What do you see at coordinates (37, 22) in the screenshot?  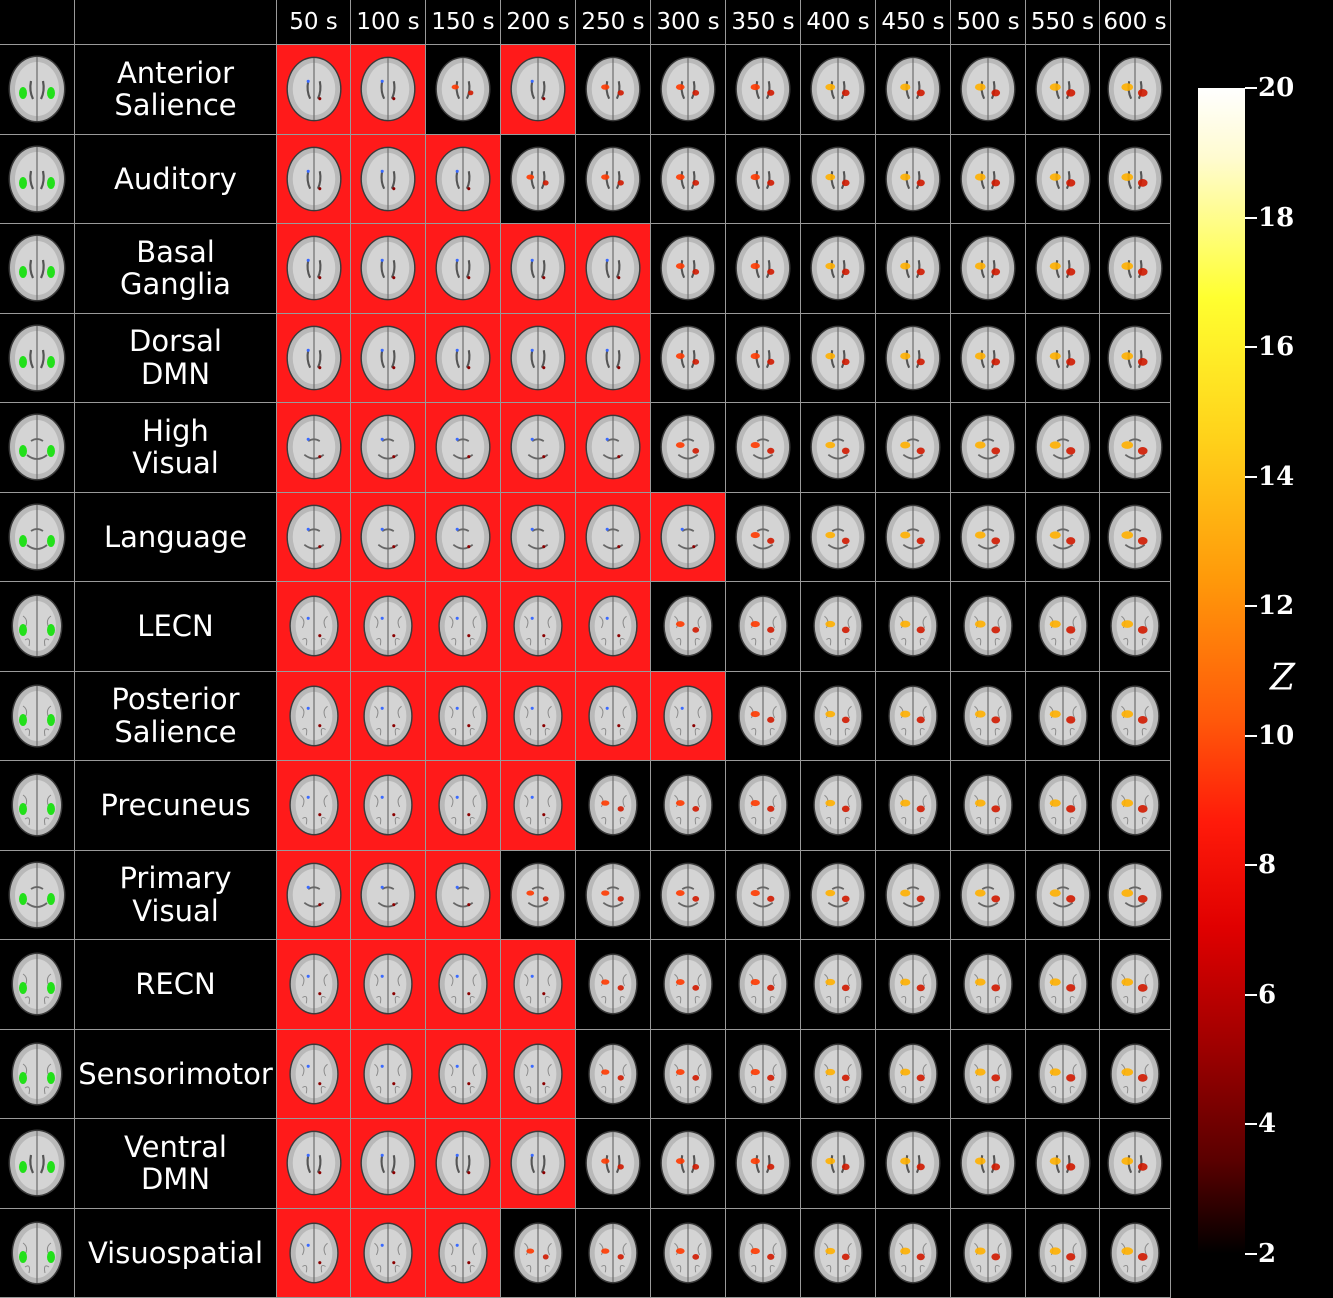 I see `header-spacer` at bounding box center [37, 22].